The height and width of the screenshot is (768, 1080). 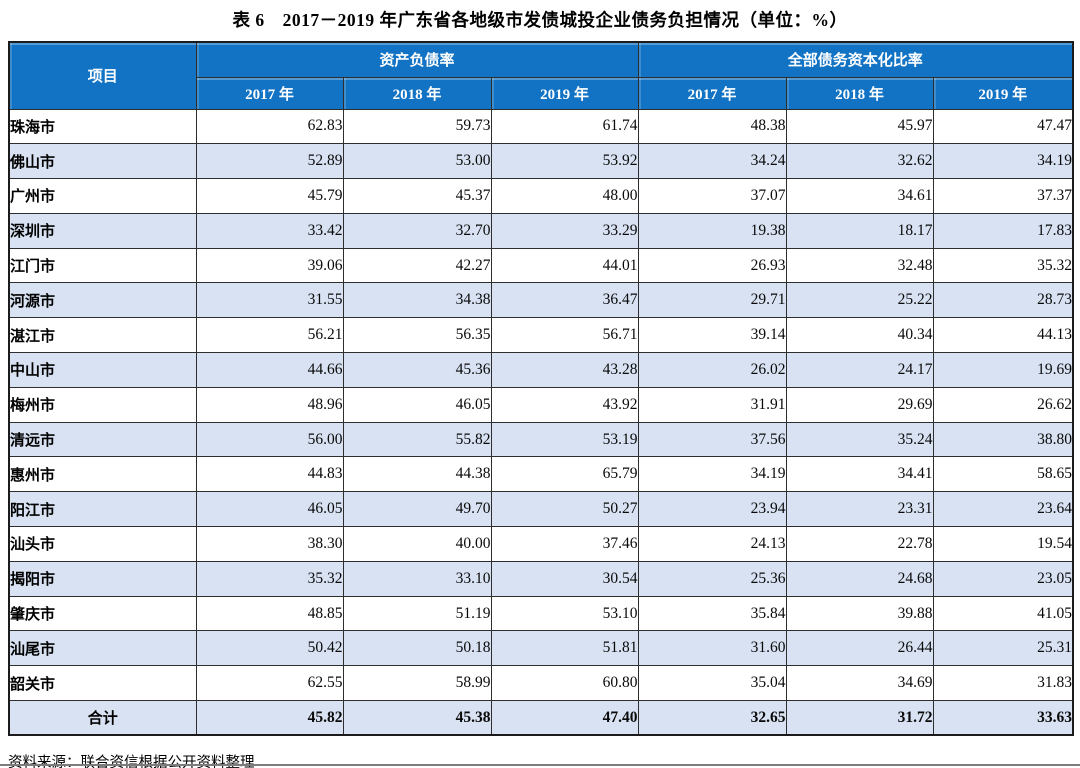 What do you see at coordinates (102, 509) in the screenshot?
I see `city-name-cell: 阳江市` at bounding box center [102, 509].